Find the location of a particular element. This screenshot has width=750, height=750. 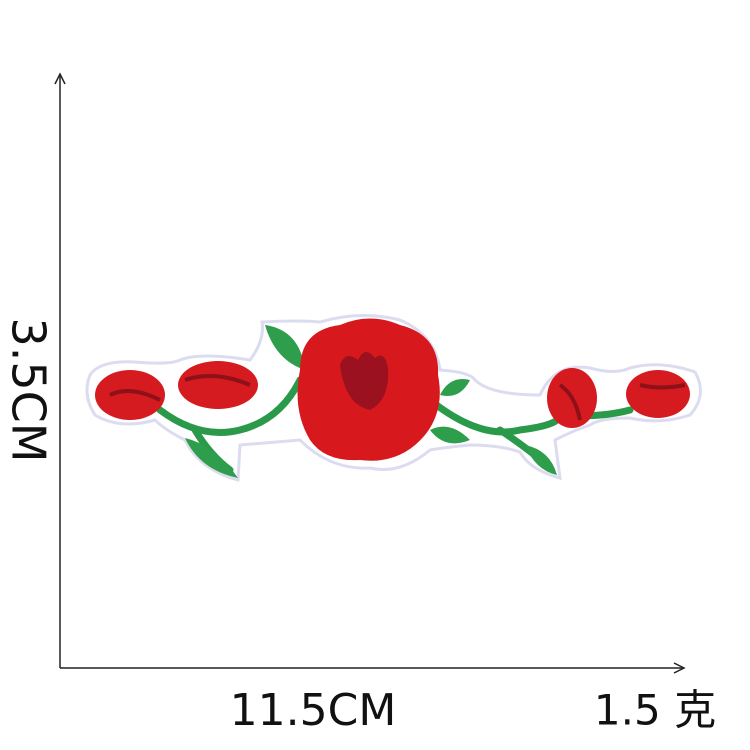

leaves is located at coordinates (371, 401).